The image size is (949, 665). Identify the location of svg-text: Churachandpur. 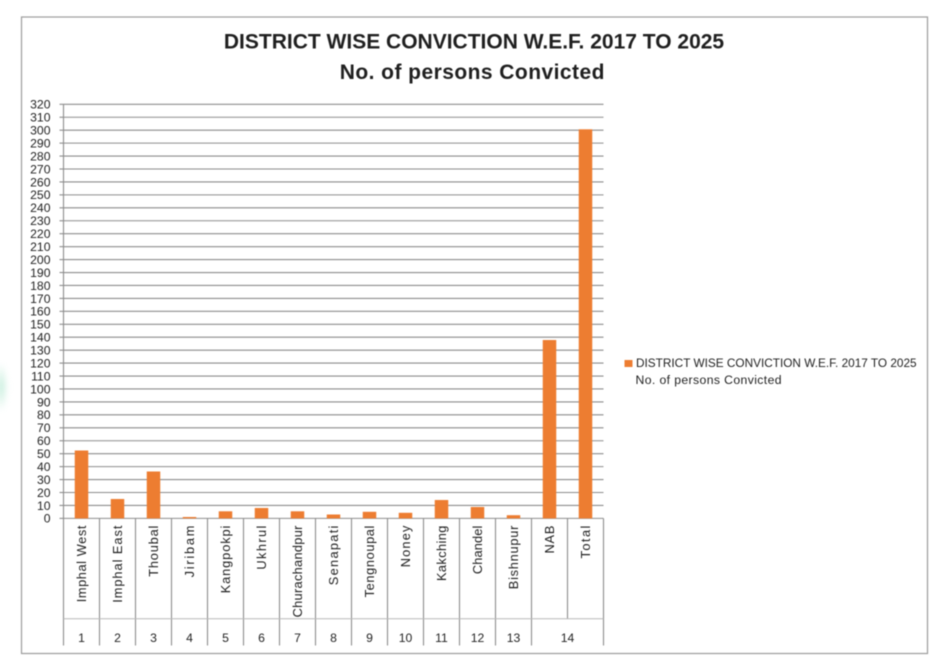
(297, 571).